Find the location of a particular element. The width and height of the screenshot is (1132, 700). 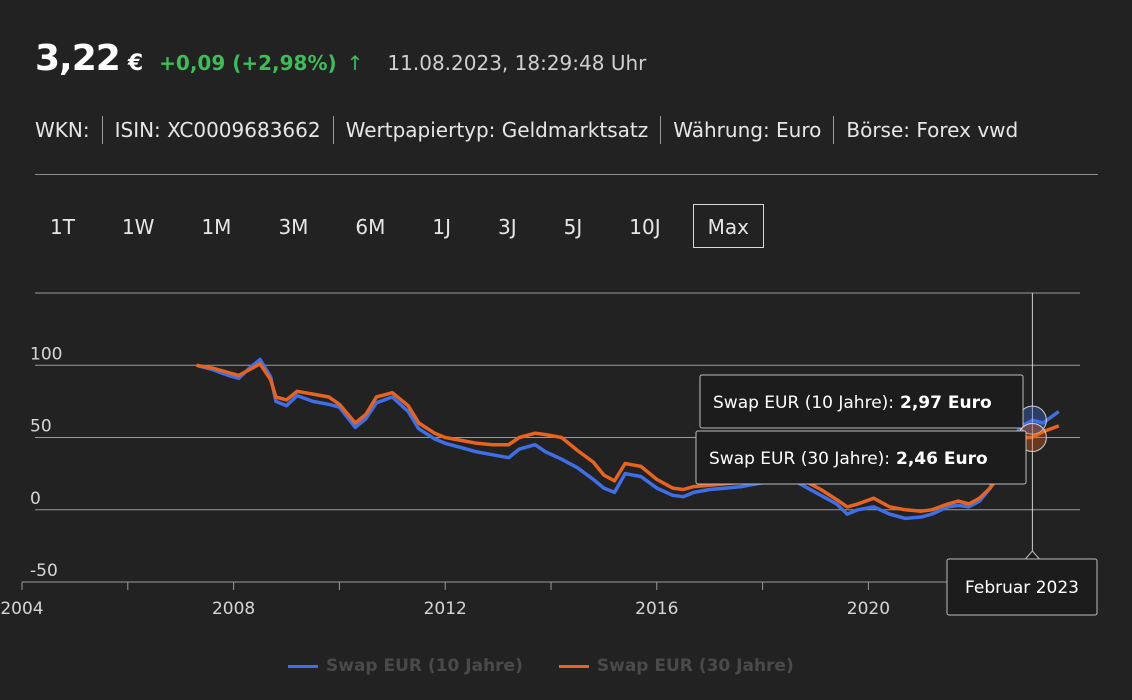

tooltip-row-30y: Swap EUR (30 Jahre): 2,46 Euro is located at coordinates (861, 457).